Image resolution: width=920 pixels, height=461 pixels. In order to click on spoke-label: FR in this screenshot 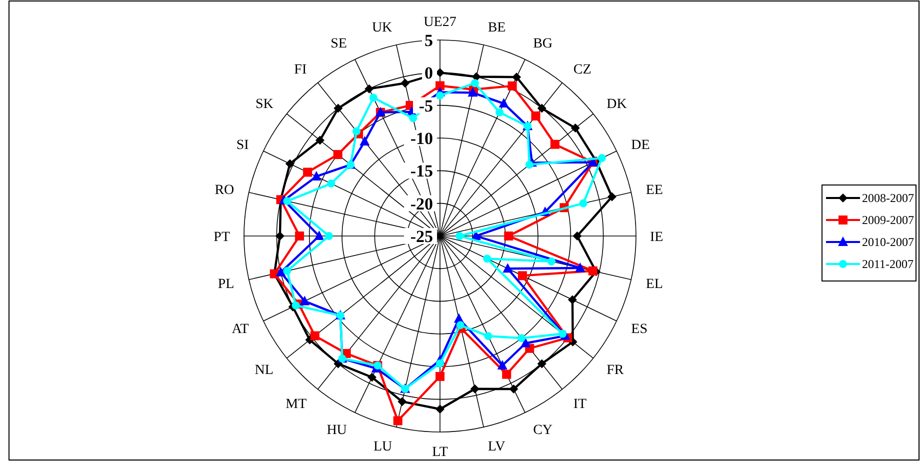, I will do `click(615, 370)`.